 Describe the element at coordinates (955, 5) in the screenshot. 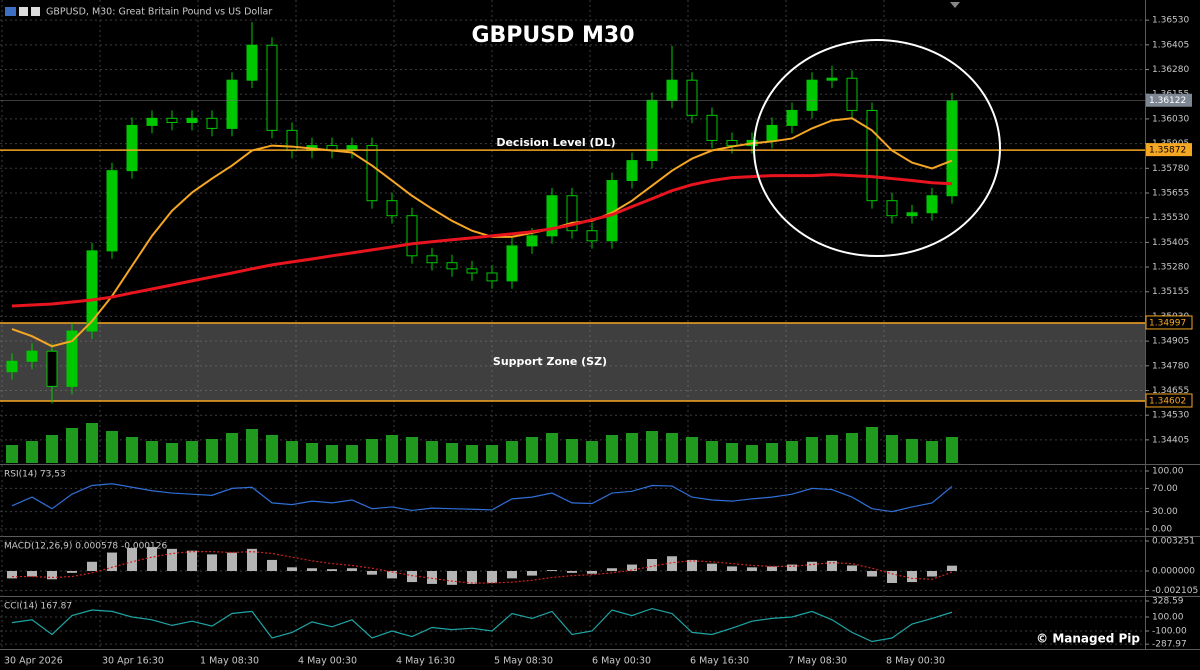

I see `shift-marker` at that location.